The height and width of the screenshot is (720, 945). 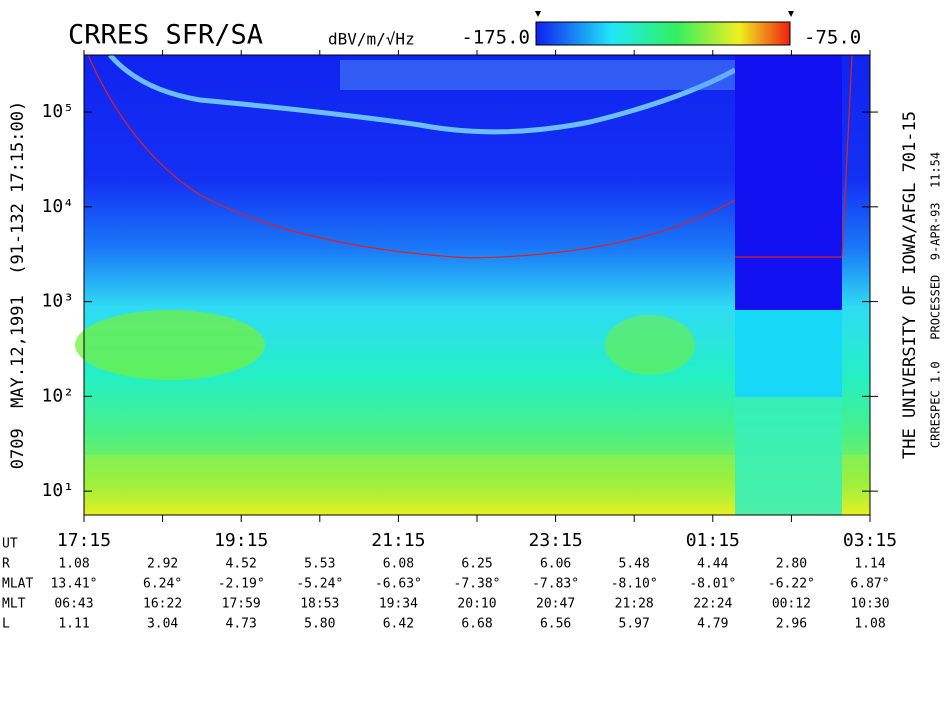 What do you see at coordinates (712, 564) in the screenshot?
I see `ephemeris-value: 4.44` at bounding box center [712, 564].